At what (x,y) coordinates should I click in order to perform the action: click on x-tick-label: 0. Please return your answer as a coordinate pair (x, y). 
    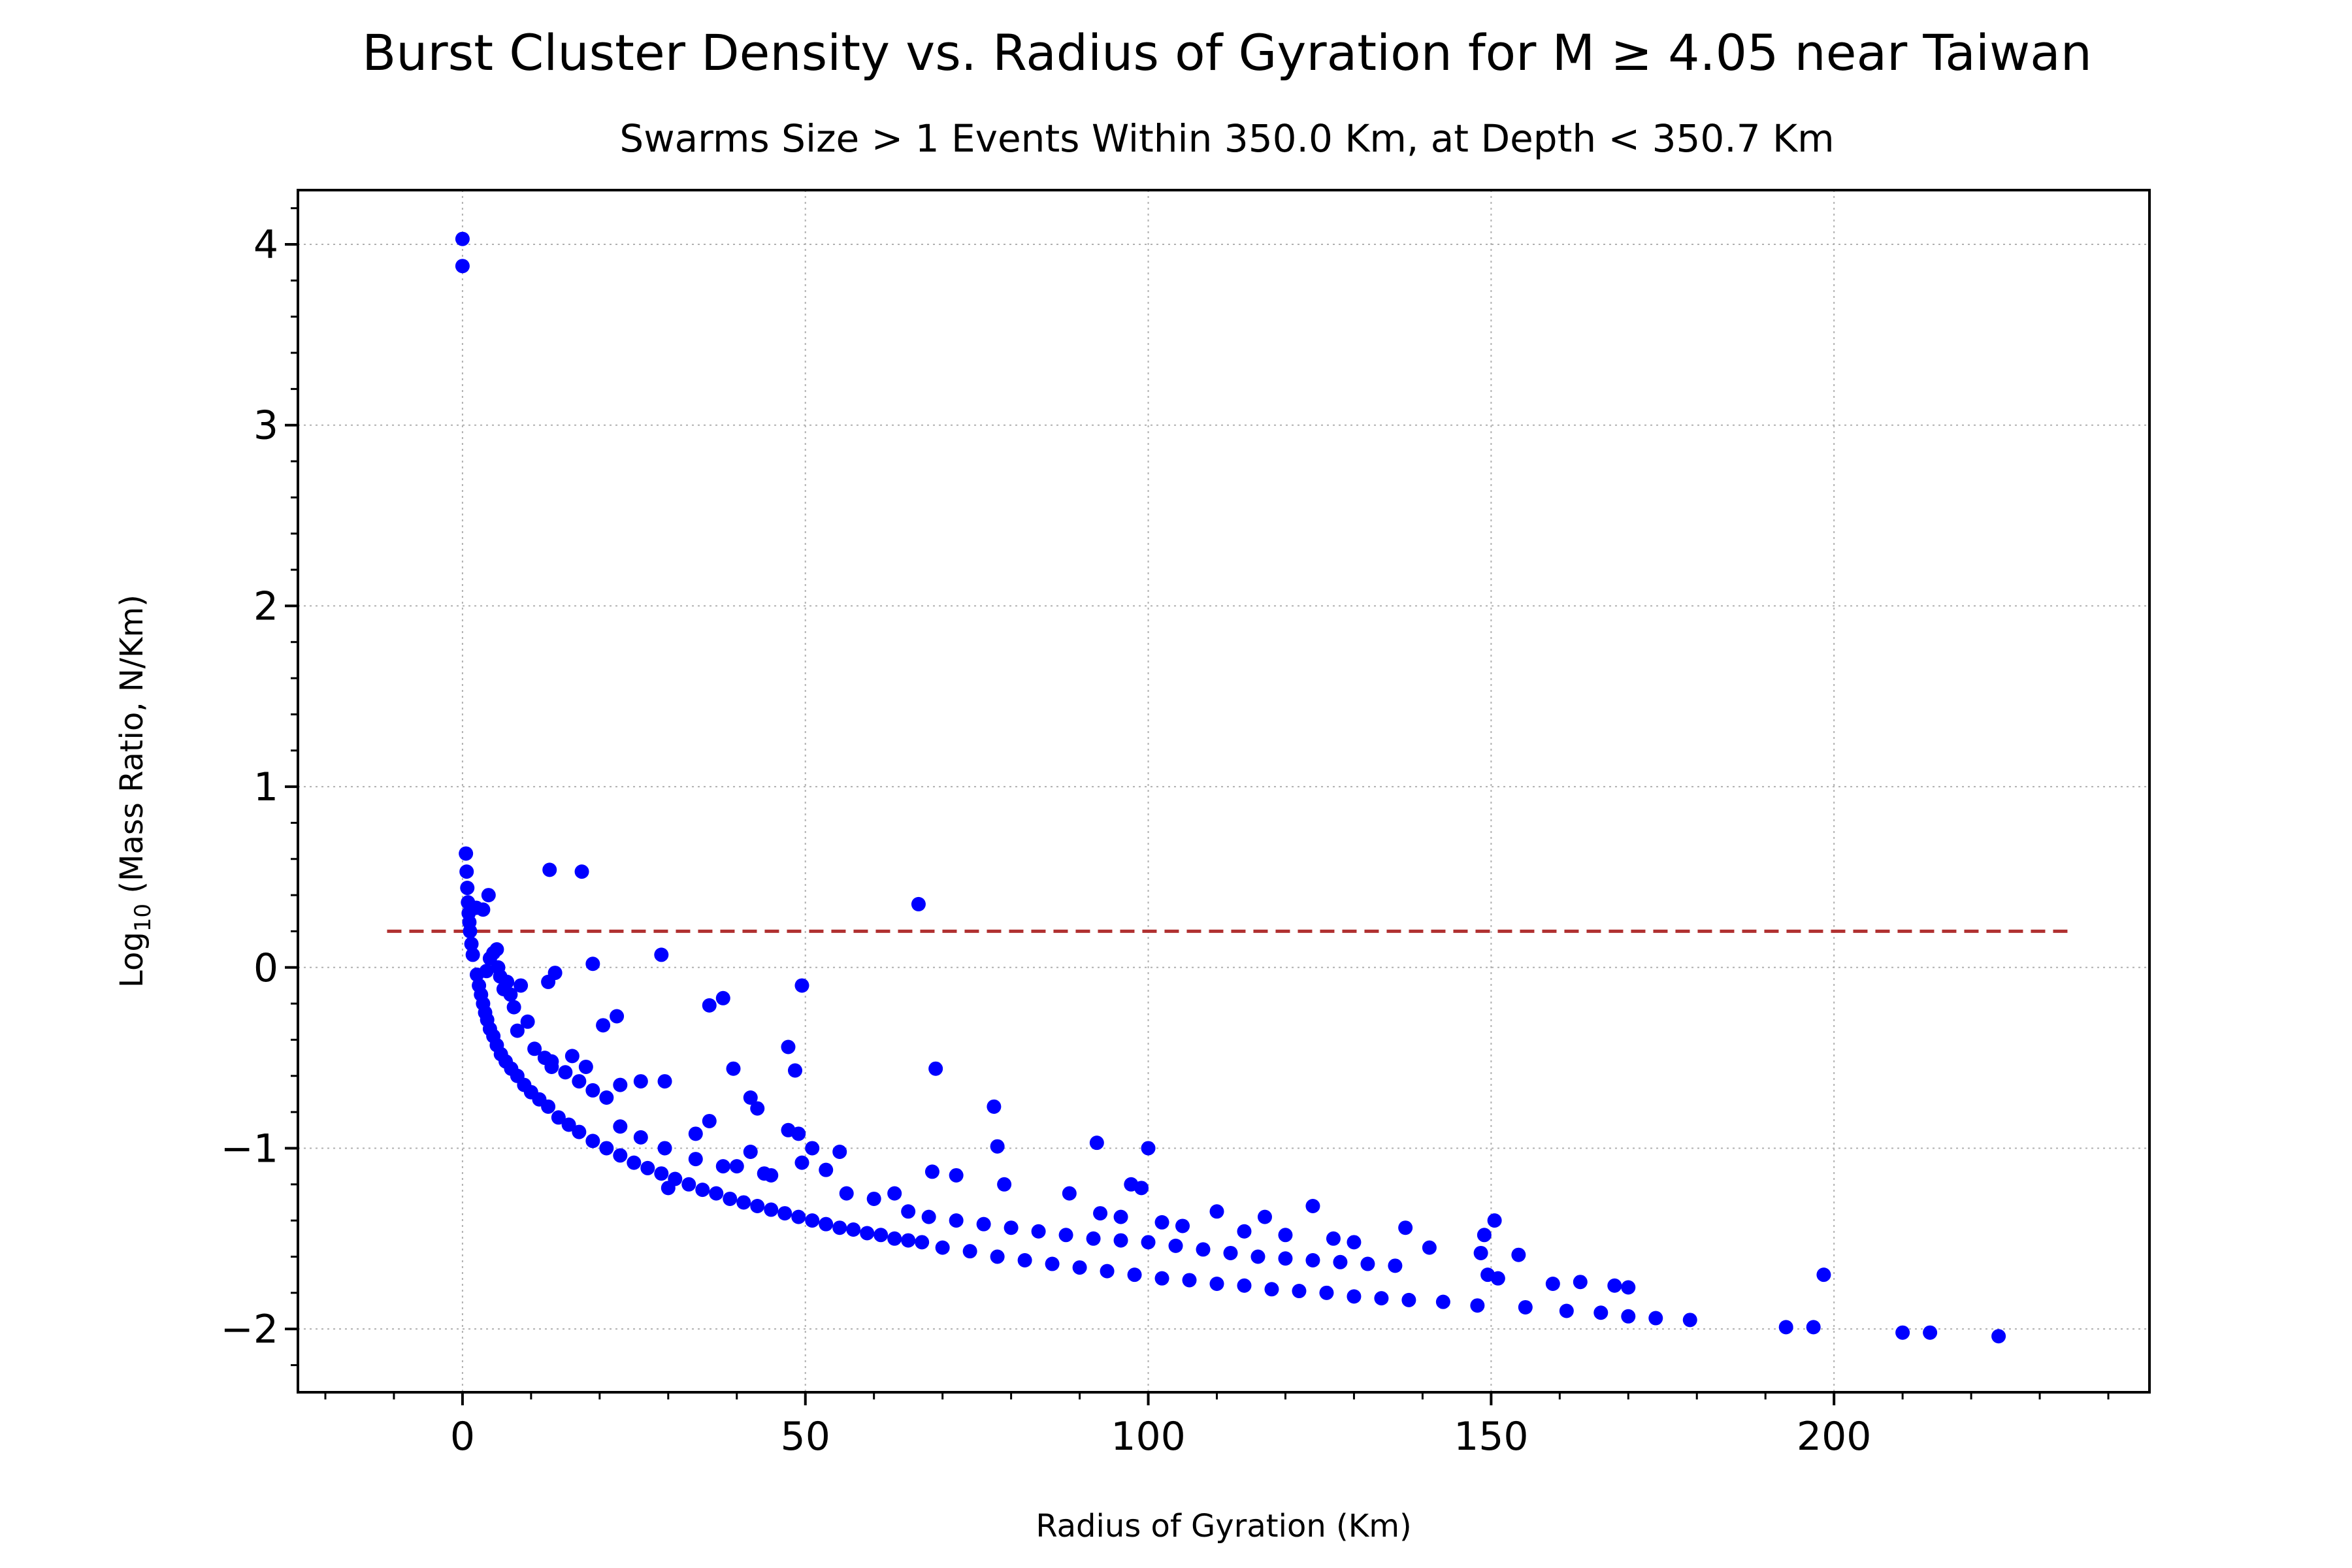
    Looking at the image, I should click on (462, 1437).